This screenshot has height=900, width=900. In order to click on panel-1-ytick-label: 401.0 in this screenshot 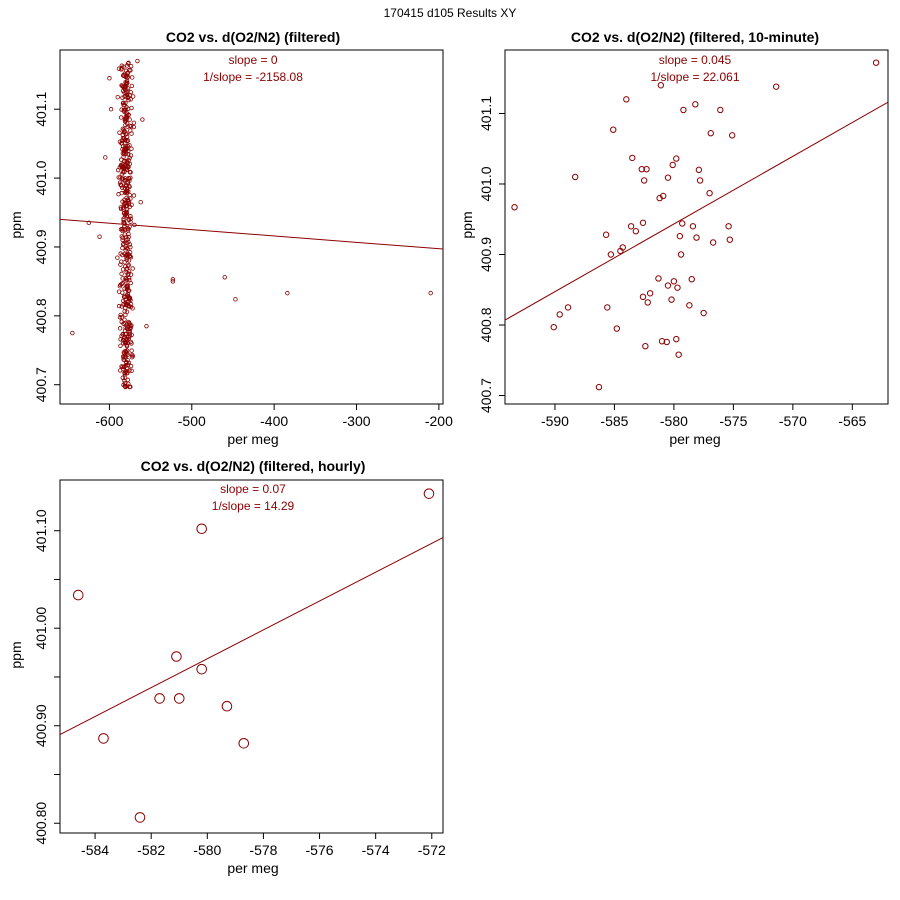, I will do `click(41, 177)`.